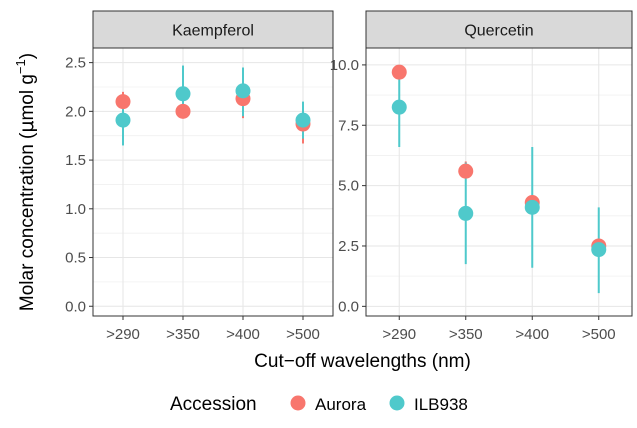 This screenshot has width=637, height=428. What do you see at coordinates (362, 361) in the screenshot?
I see `x-axis-title: Cut−off wavelengths (nm)` at bounding box center [362, 361].